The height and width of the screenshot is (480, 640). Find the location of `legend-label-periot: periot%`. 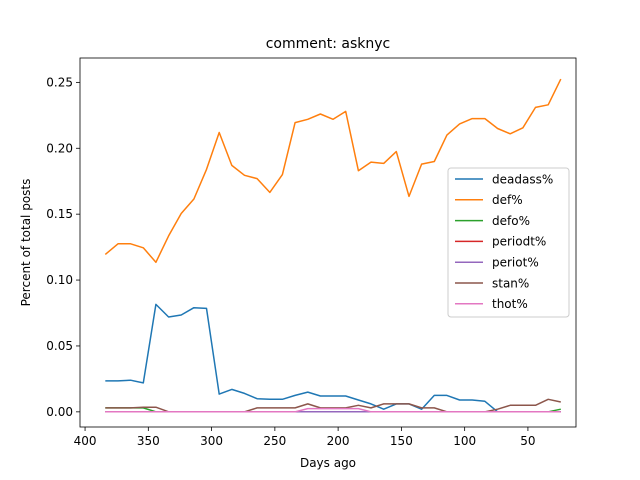

legend-label-periot: periot% is located at coordinates (515, 263).